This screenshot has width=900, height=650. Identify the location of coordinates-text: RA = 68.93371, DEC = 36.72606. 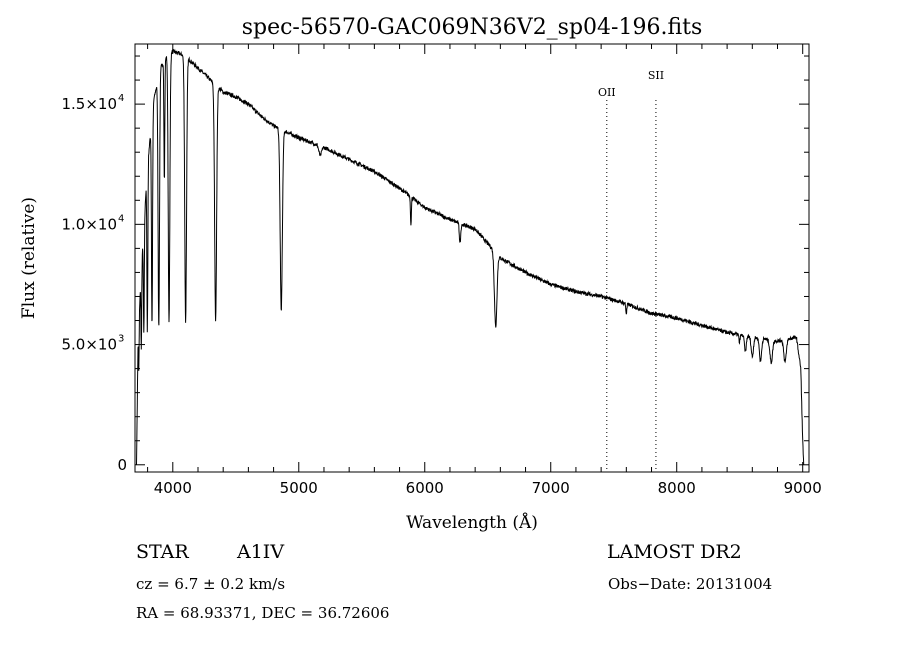
(263, 613).